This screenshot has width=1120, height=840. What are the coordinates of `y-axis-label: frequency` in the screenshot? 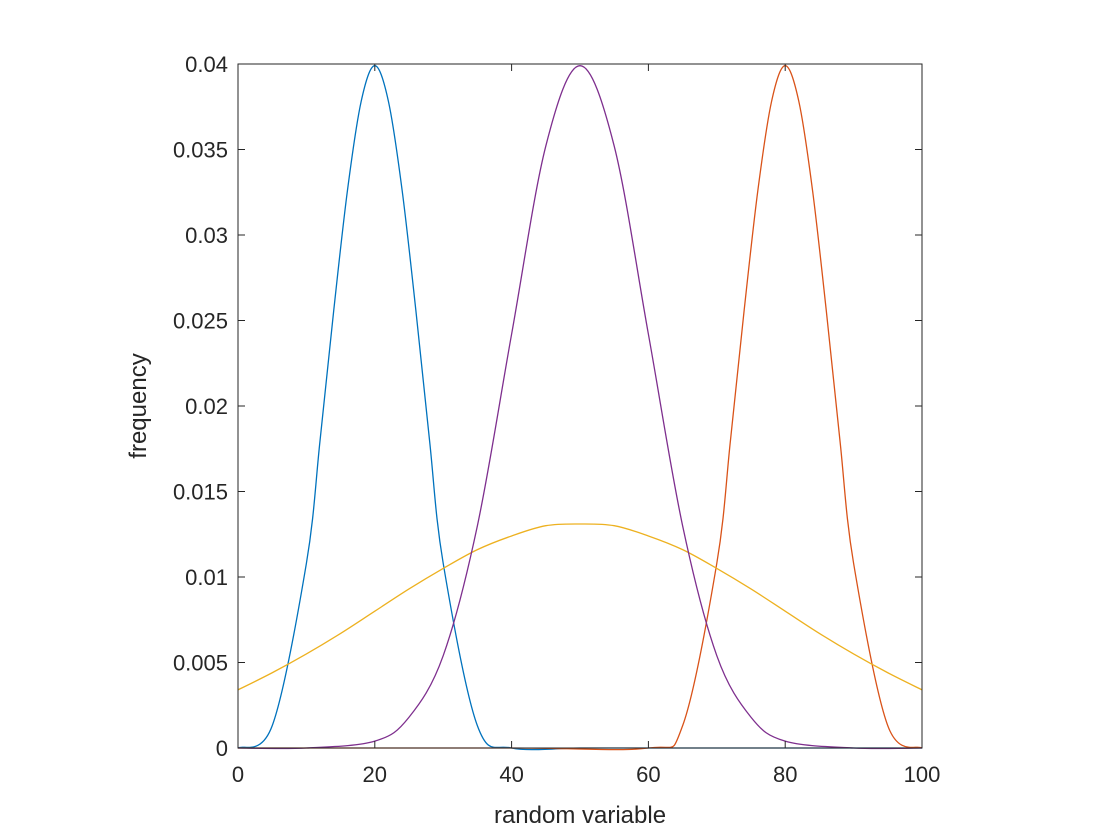 It's located at (138, 405).